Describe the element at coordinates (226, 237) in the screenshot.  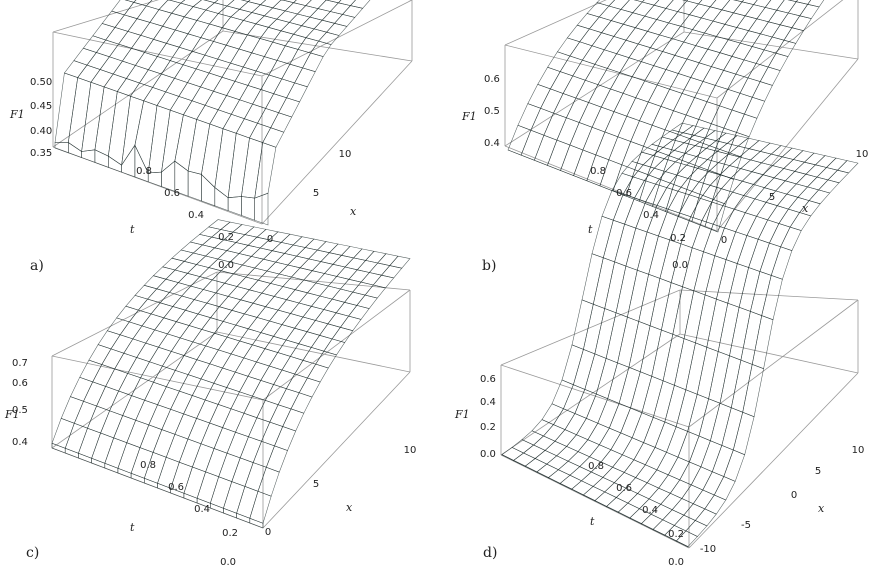
I see `t-tick-label: 0.2` at that location.